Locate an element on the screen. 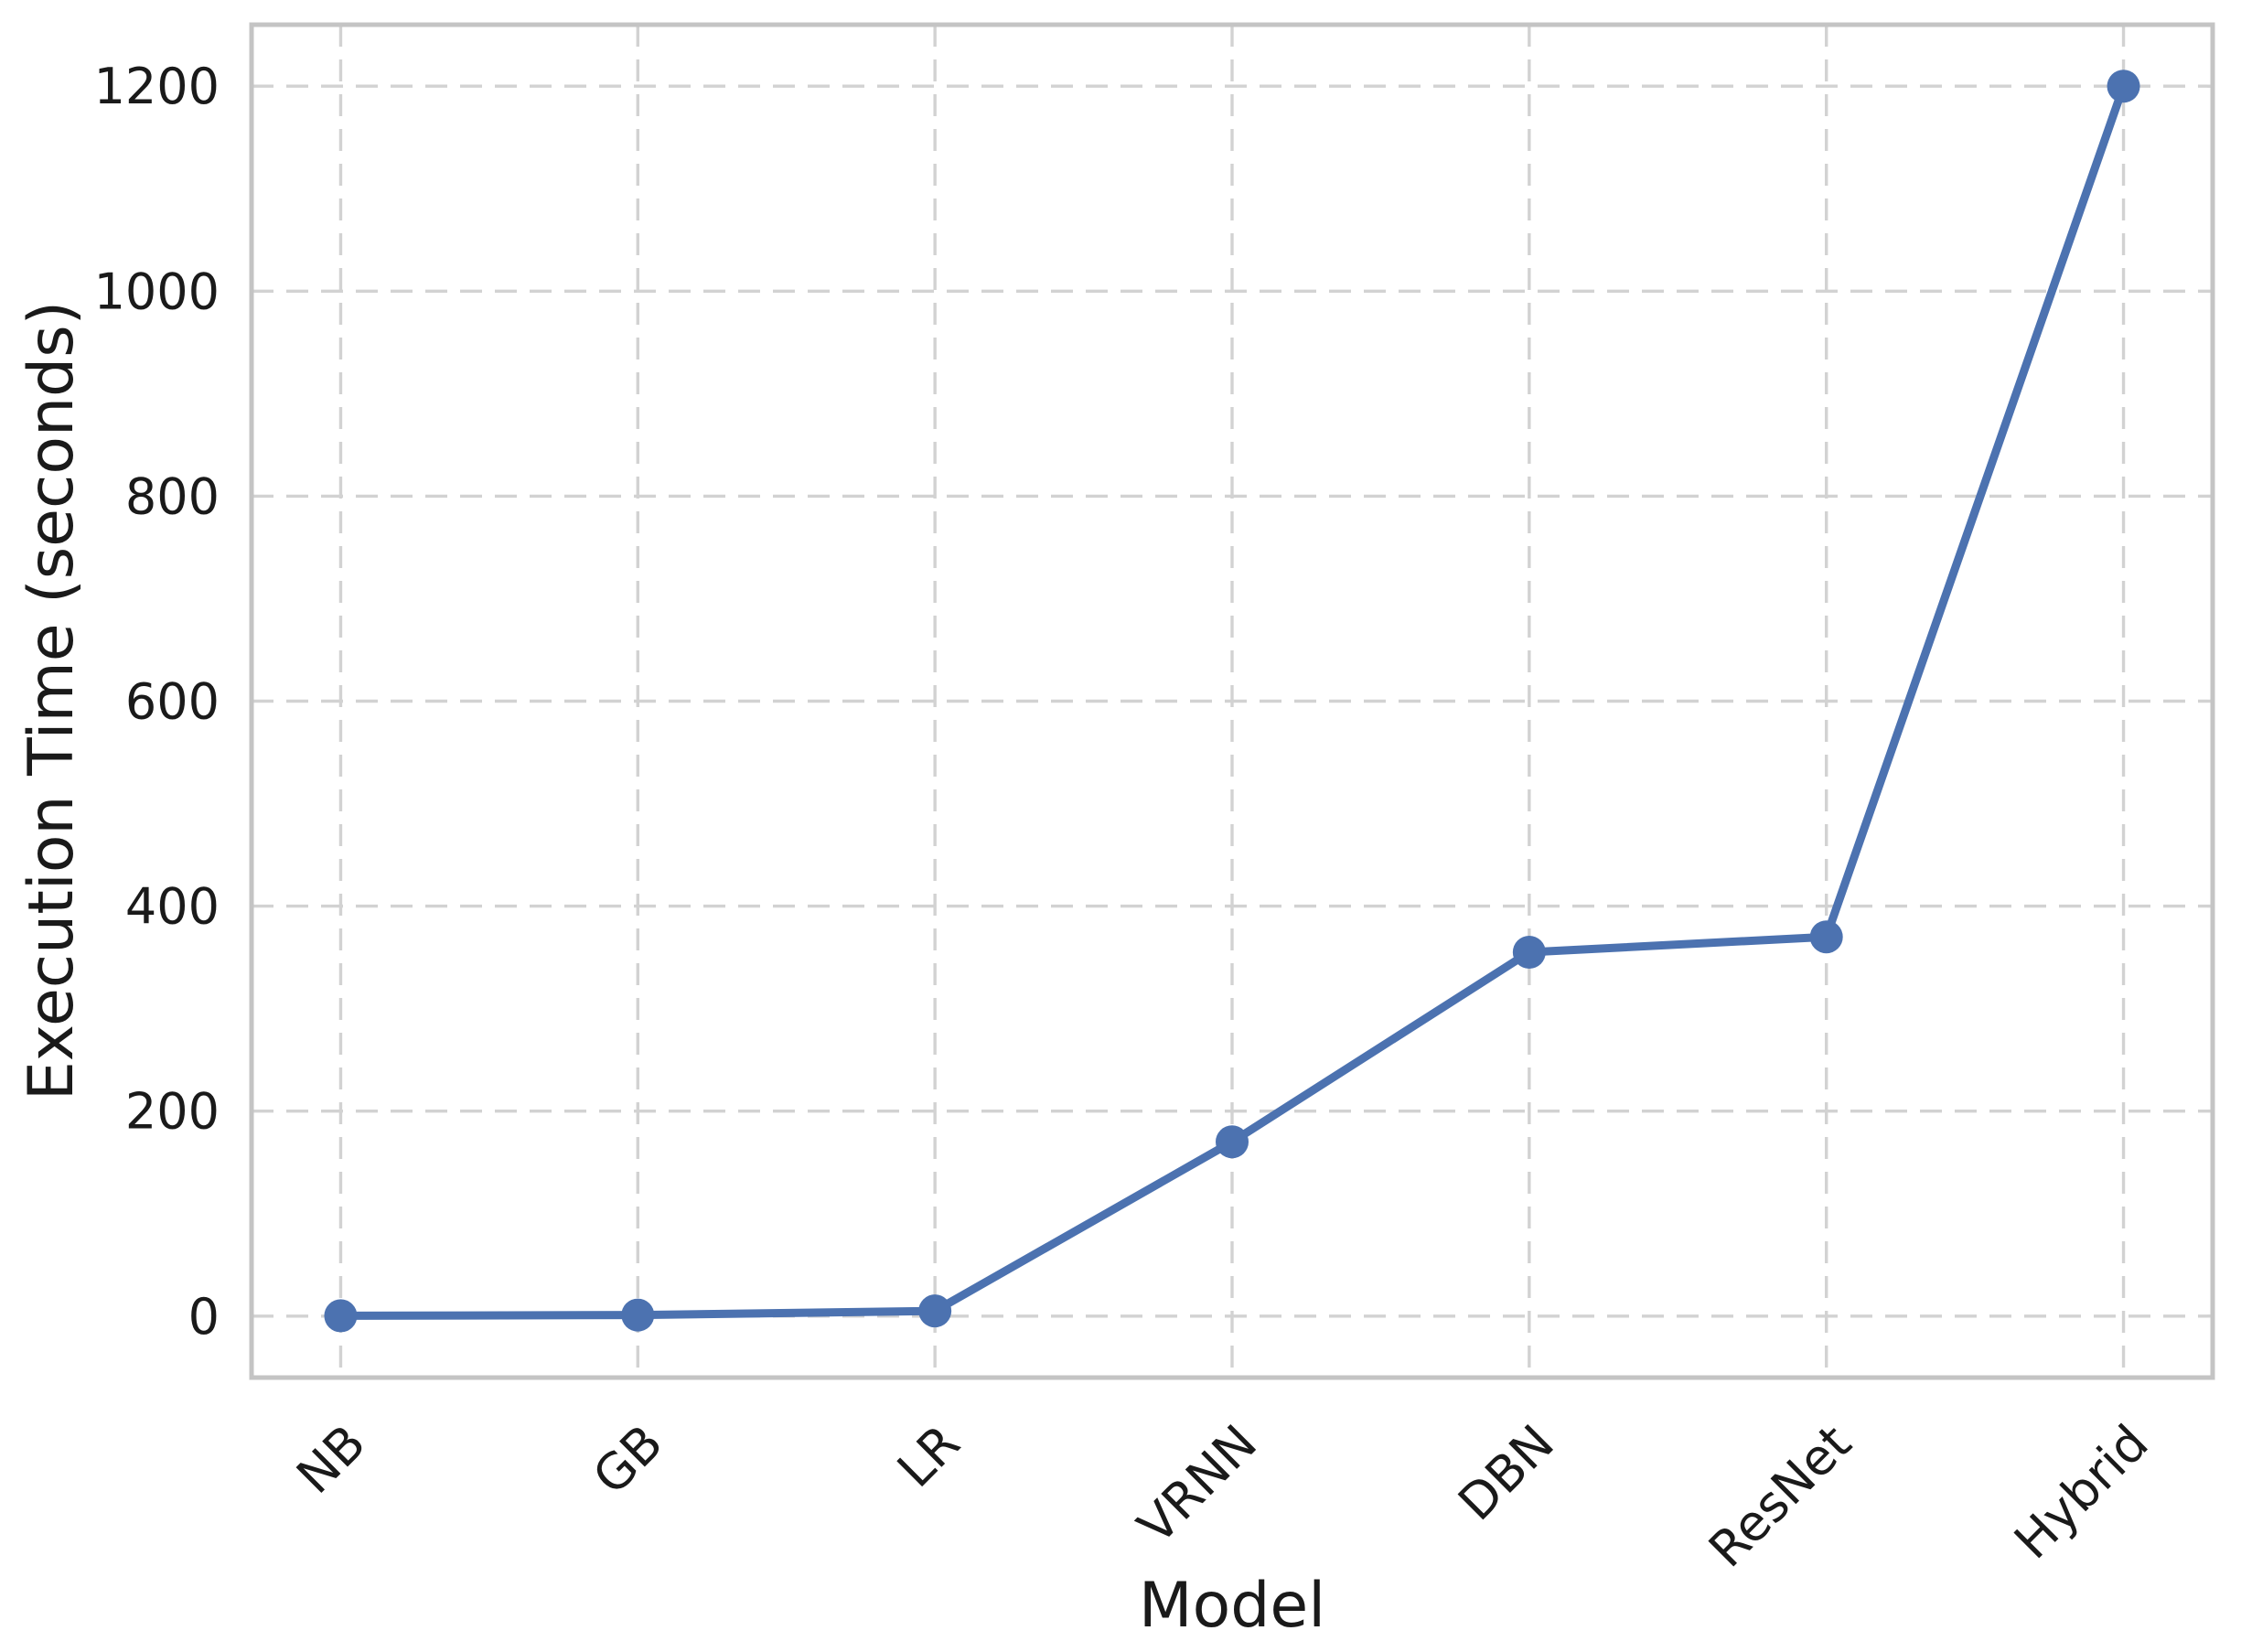 The width and height of the screenshot is (2241, 1652). y-tick-label: 1000 is located at coordinates (157, 291).